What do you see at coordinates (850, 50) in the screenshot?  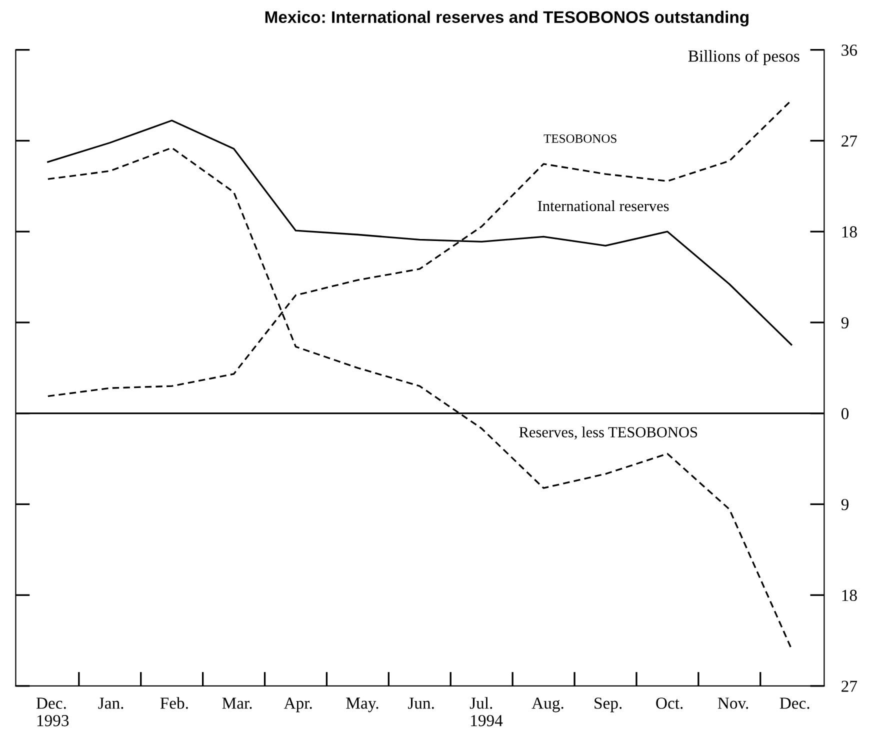 I see `y-tick-label: 36` at bounding box center [850, 50].